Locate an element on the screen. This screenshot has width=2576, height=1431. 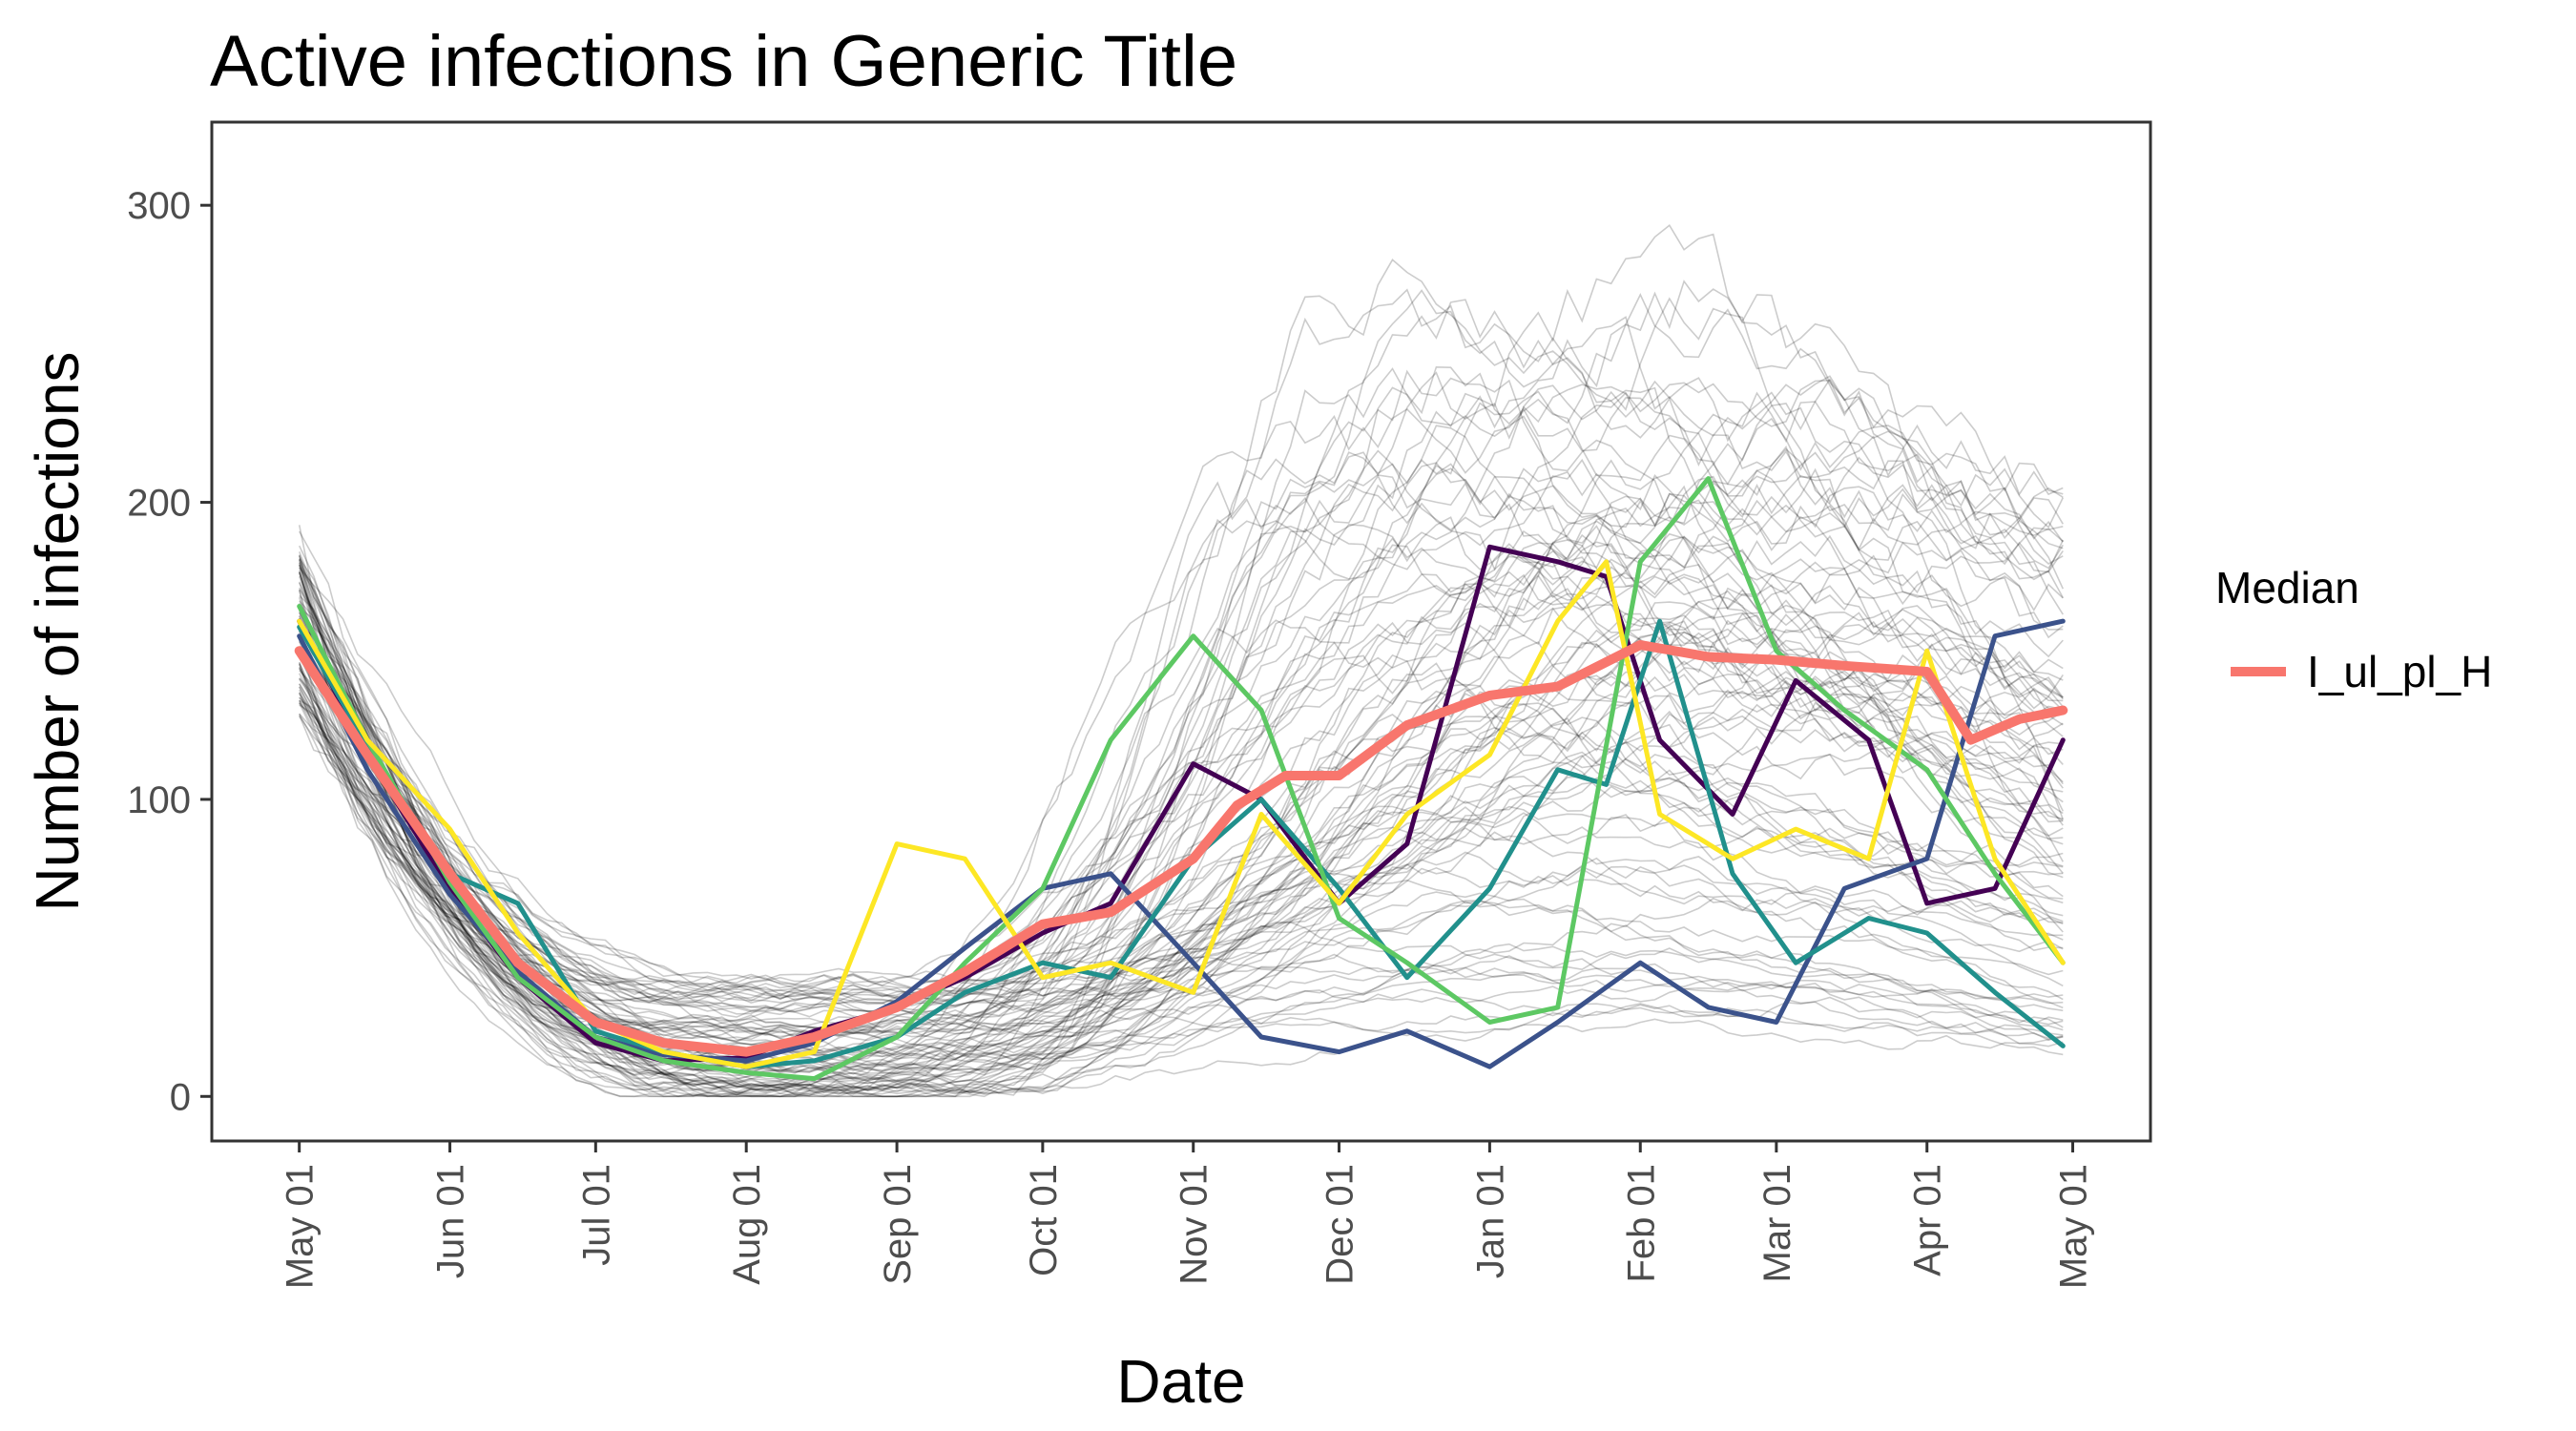
x-tick-label: Jan 01 is located at coordinates (1490, 1221).